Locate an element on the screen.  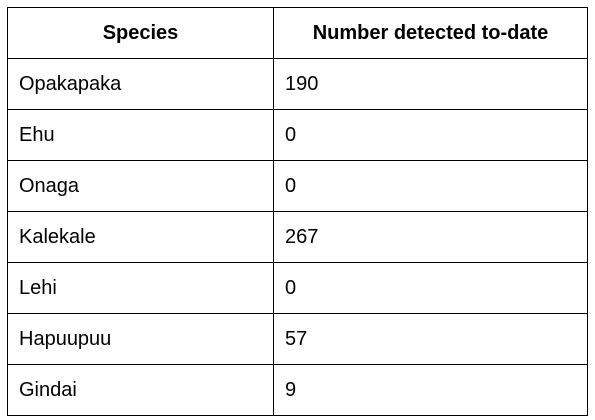
count-cell: 9 is located at coordinates (430, 390).